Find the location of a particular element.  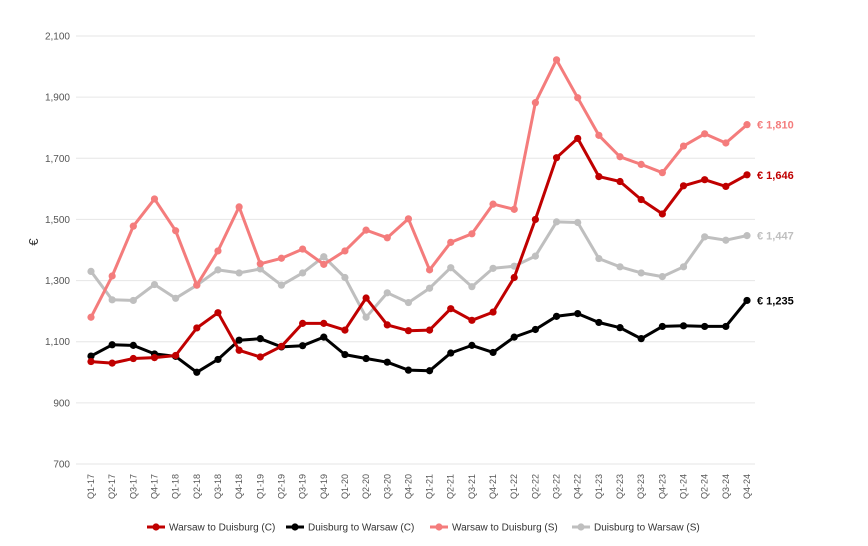

y-tick-label: 700 is located at coordinates (61, 465).